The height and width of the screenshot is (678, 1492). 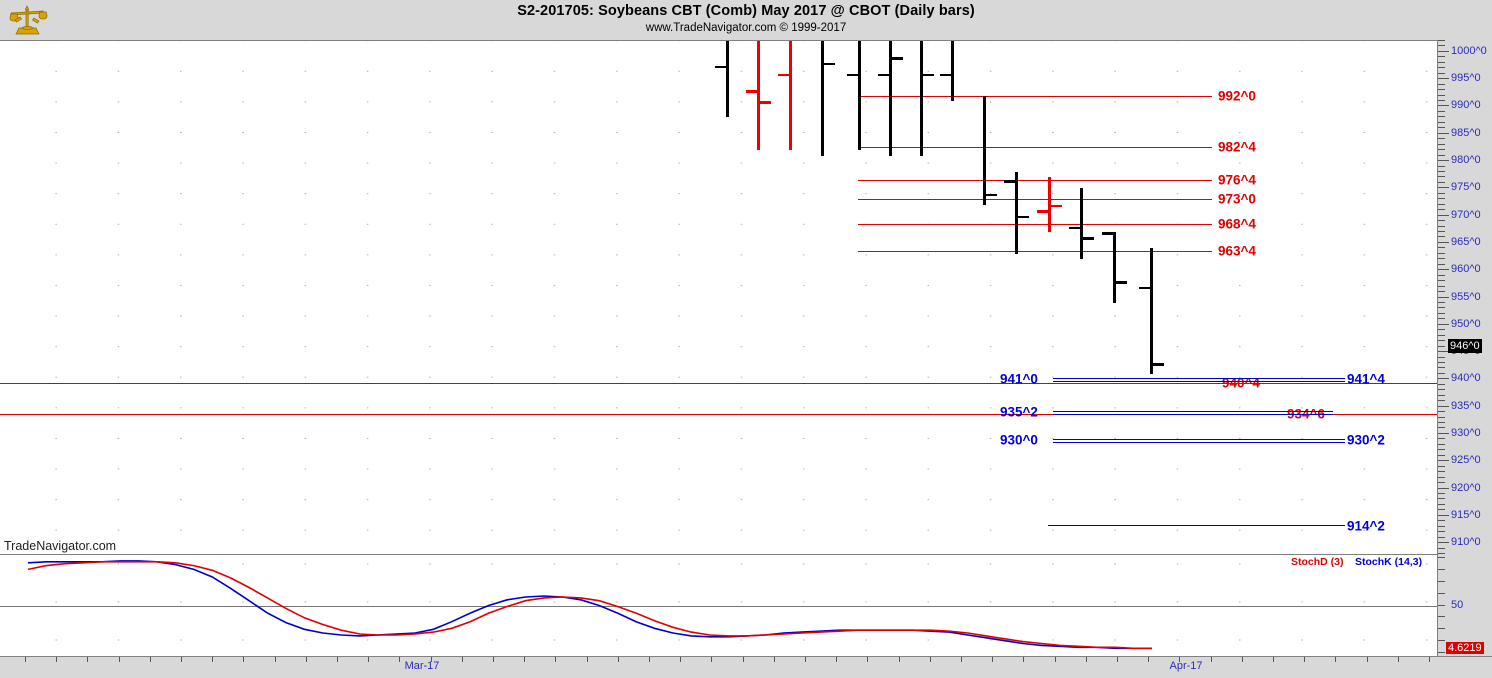 I want to click on date-axis: Mar-17 Apr-17, so click(x=746, y=667).